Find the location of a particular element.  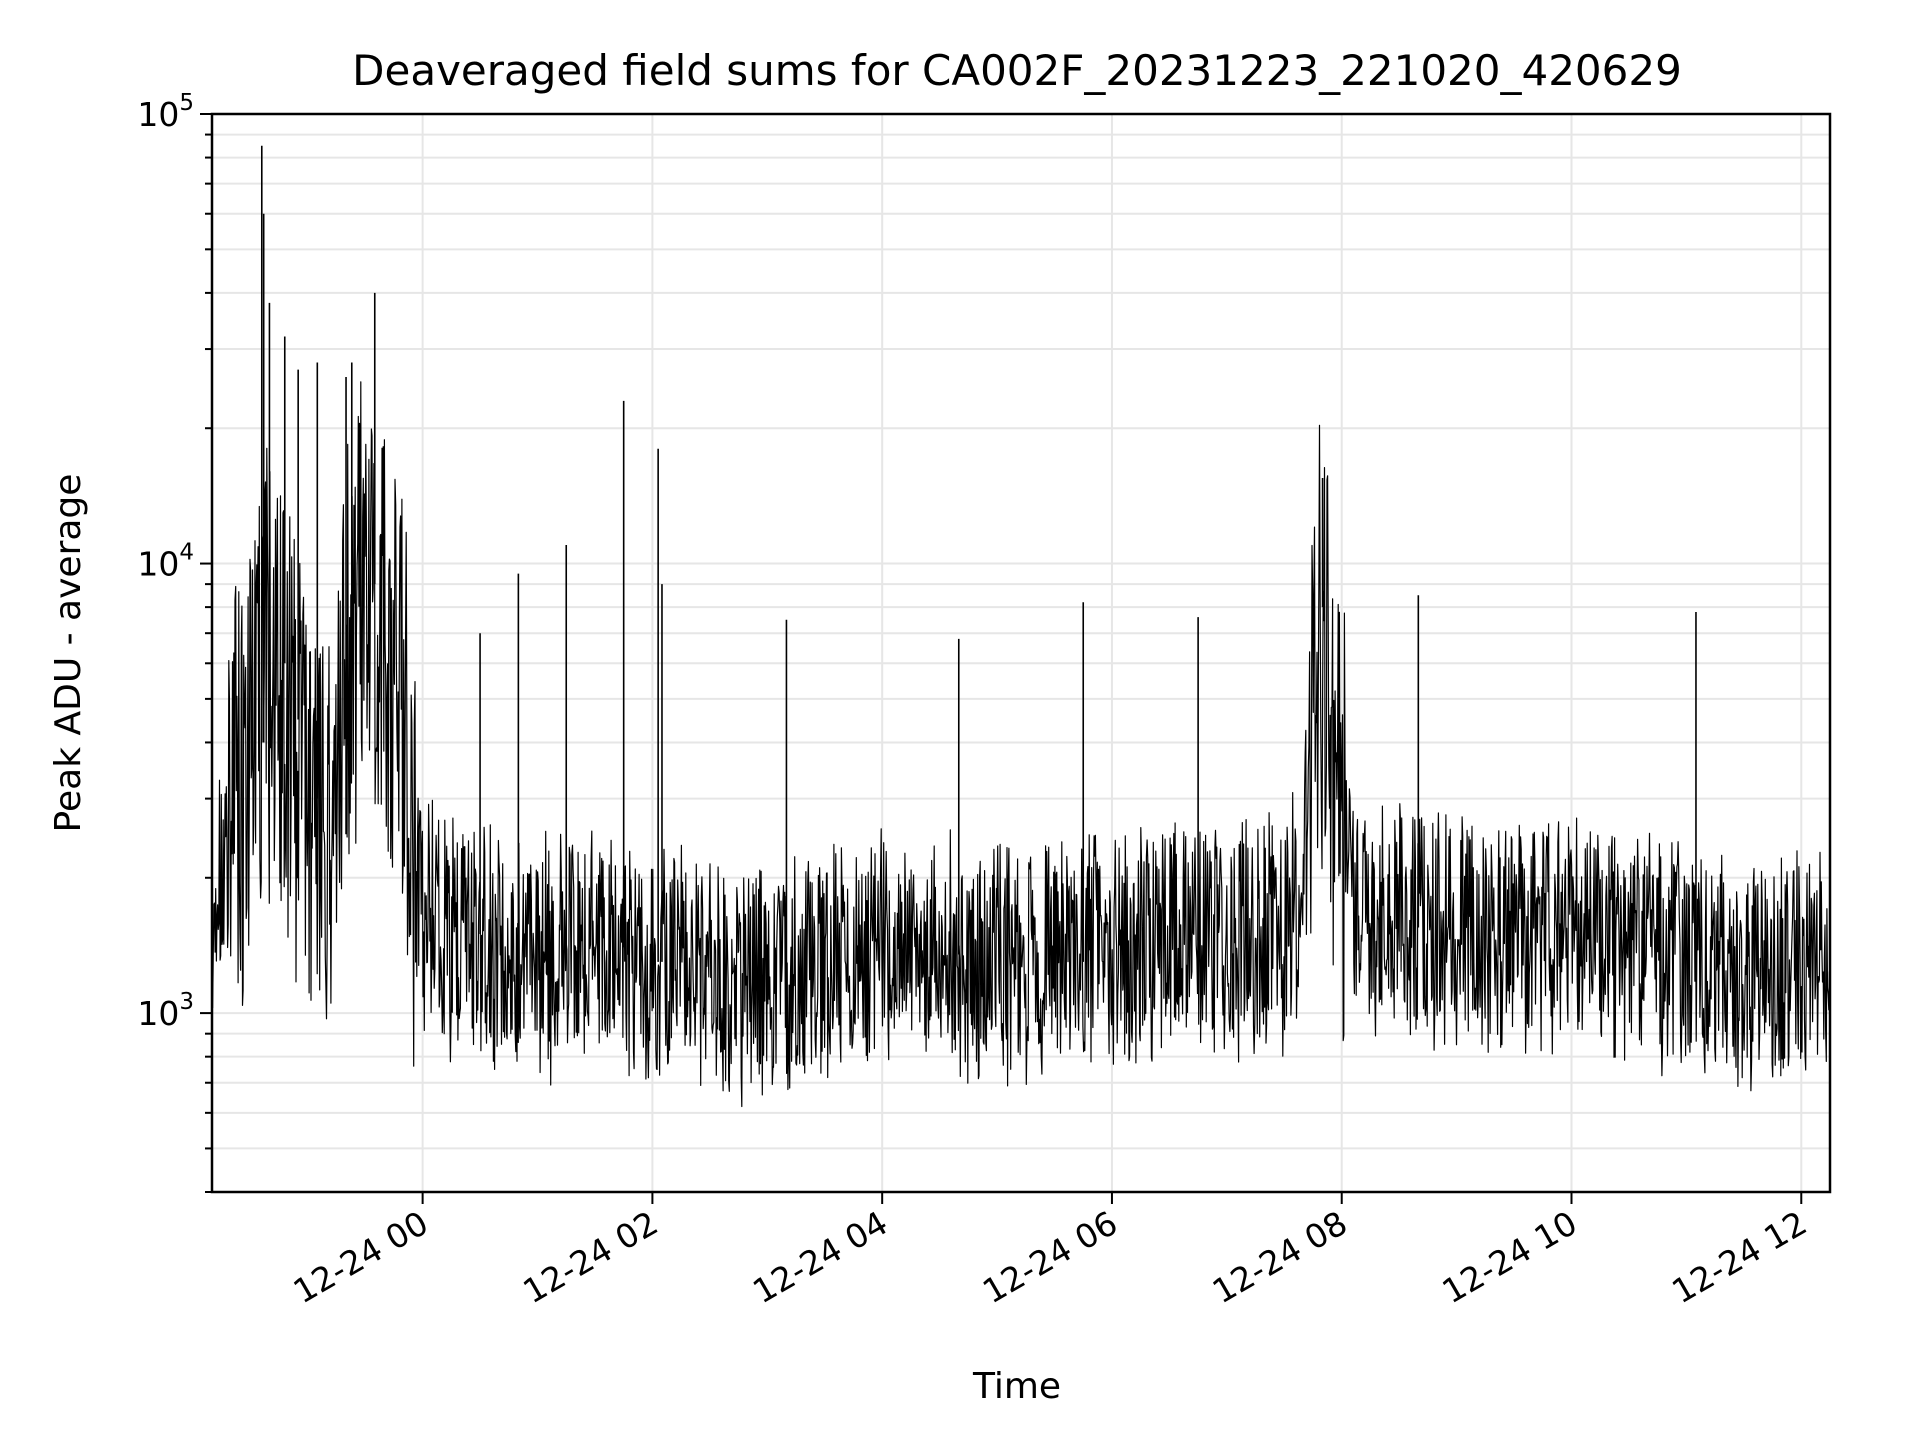

x-tick-label: 12-24 06 is located at coordinates (1050, 1257).